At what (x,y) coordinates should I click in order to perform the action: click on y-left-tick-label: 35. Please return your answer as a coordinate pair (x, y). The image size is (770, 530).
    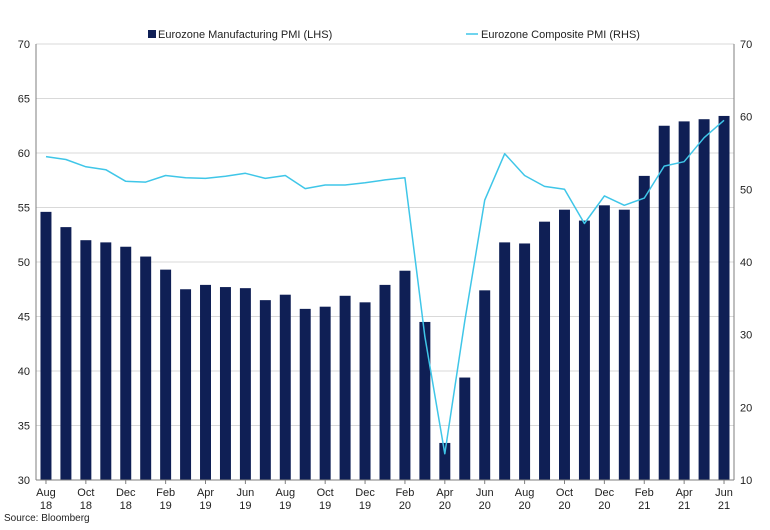
    Looking at the image, I should click on (24, 427).